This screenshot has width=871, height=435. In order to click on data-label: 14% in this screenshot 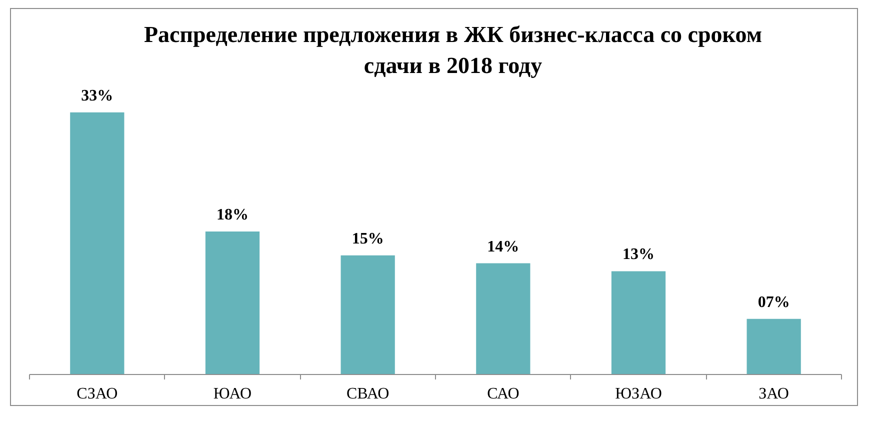, I will do `click(503, 247)`.